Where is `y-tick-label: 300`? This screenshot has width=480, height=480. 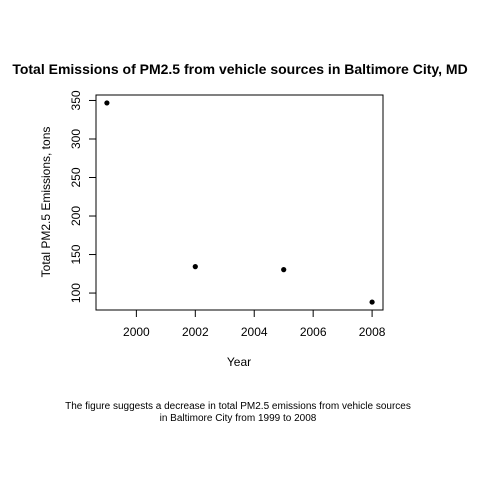 y-tick-label: 300 is located at coordinates (76, 139).